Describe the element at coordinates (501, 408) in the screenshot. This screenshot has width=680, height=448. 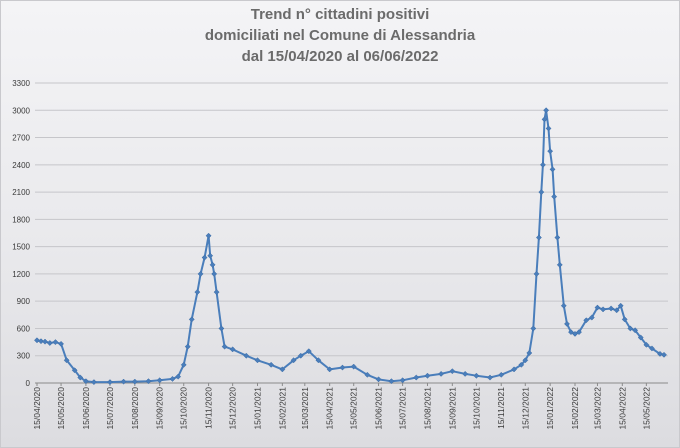
I see `x-tick-label: 15/11/2021` at that location.